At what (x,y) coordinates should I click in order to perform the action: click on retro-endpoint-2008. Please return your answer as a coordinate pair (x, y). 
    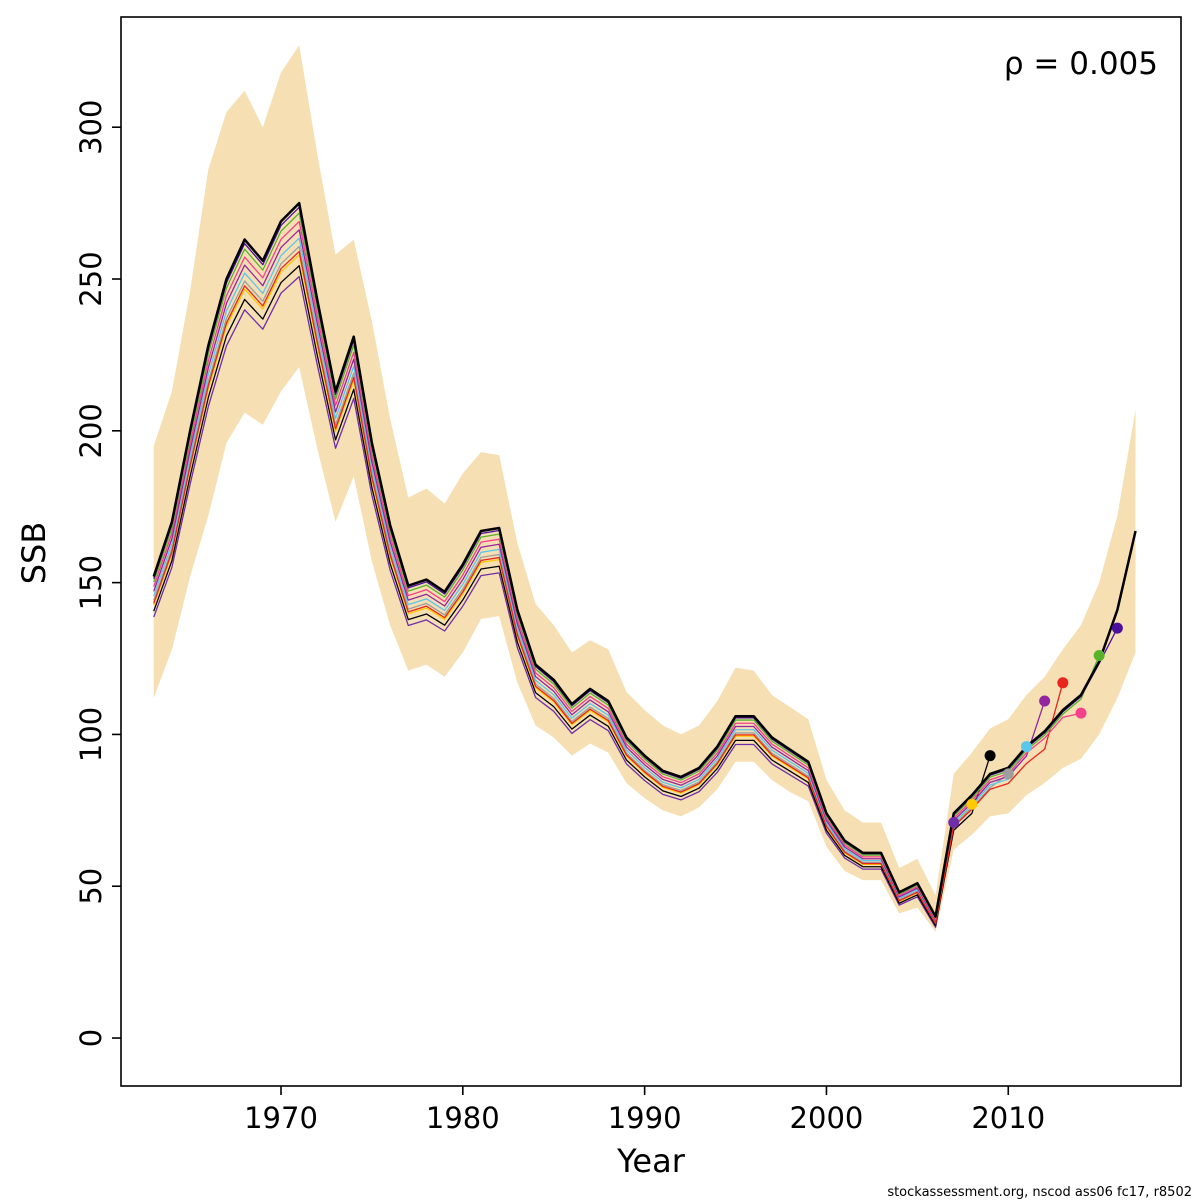
    Looking at the image, I should click on (972, 804).